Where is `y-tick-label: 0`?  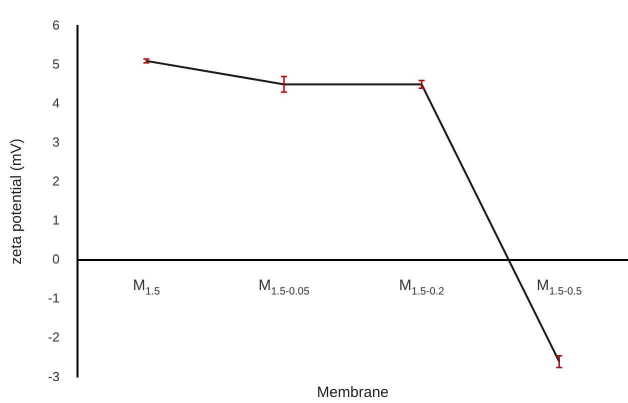 y-tick-label: 0 is located at coordinates (56, 259).